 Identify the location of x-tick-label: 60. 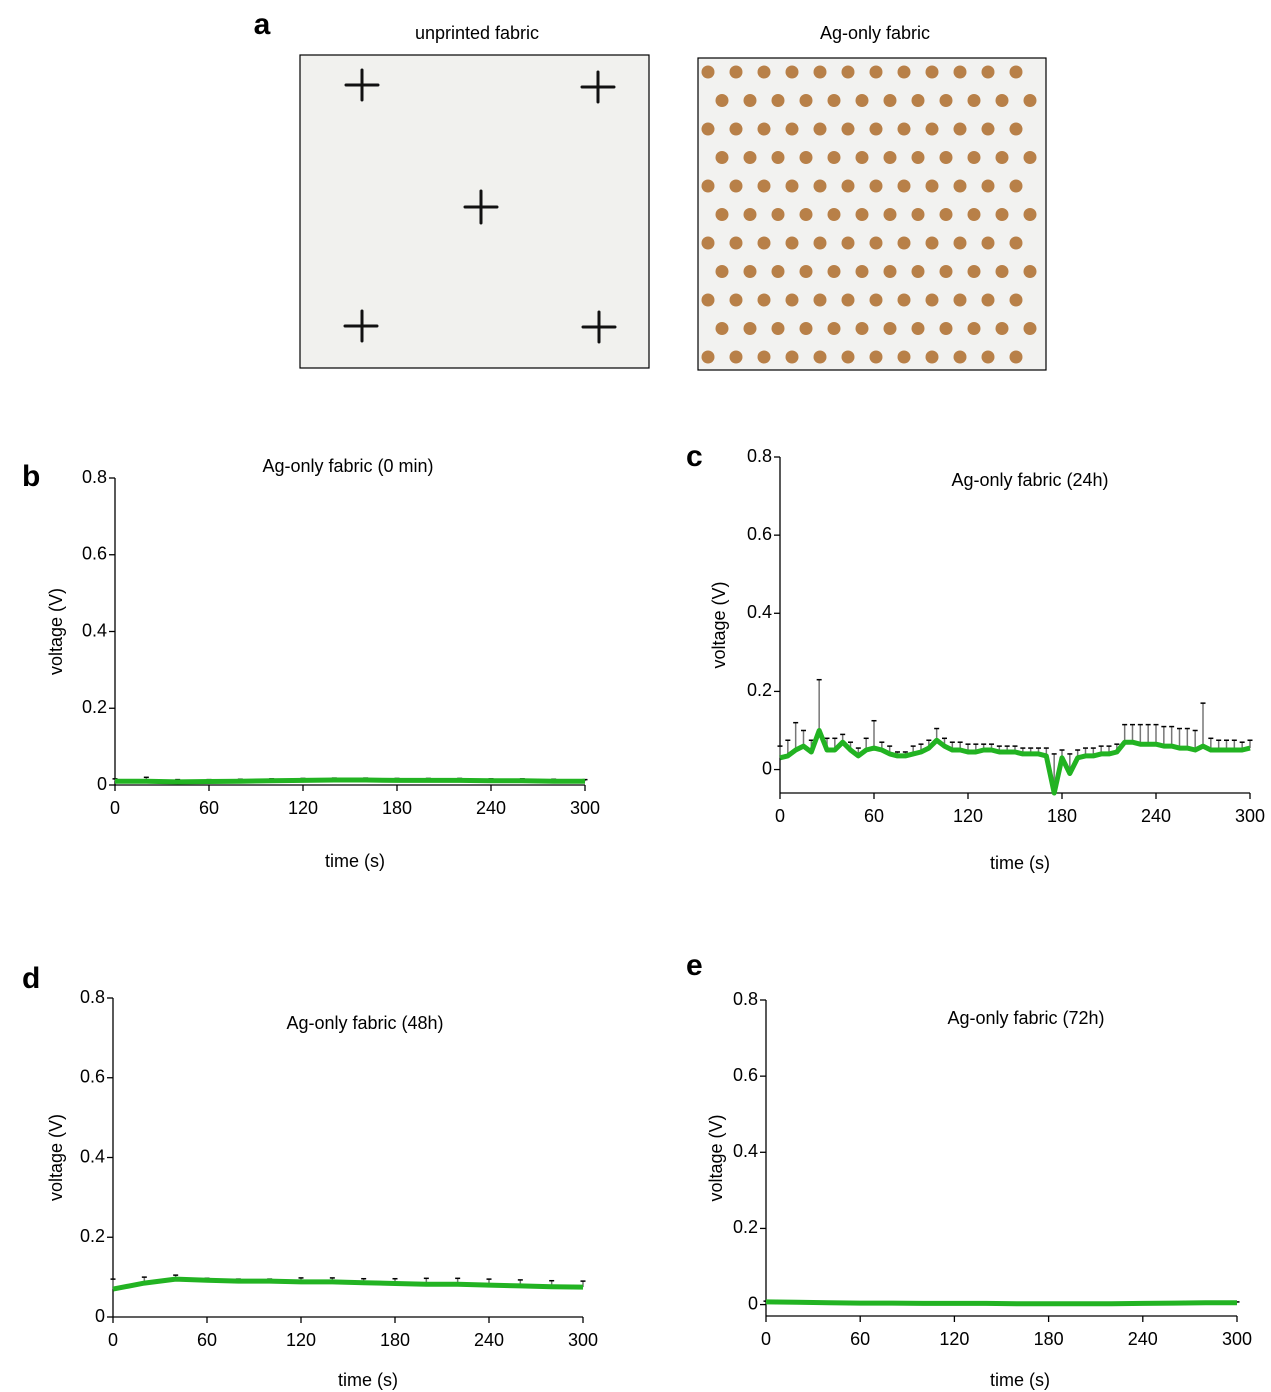
(209, 808).